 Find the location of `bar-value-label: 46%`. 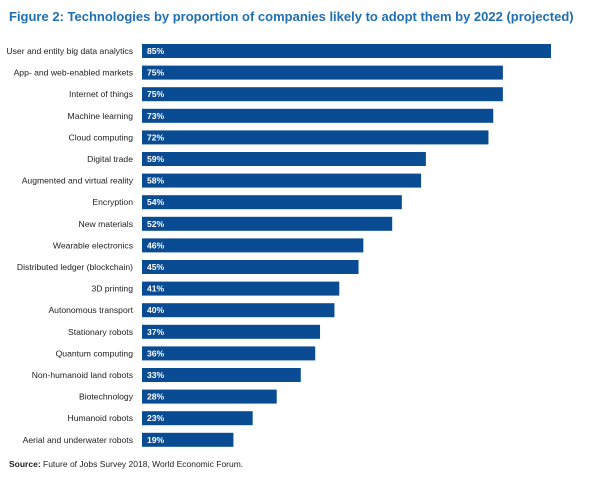

bar-value-label: 46% is located at coordinates (156, 245).